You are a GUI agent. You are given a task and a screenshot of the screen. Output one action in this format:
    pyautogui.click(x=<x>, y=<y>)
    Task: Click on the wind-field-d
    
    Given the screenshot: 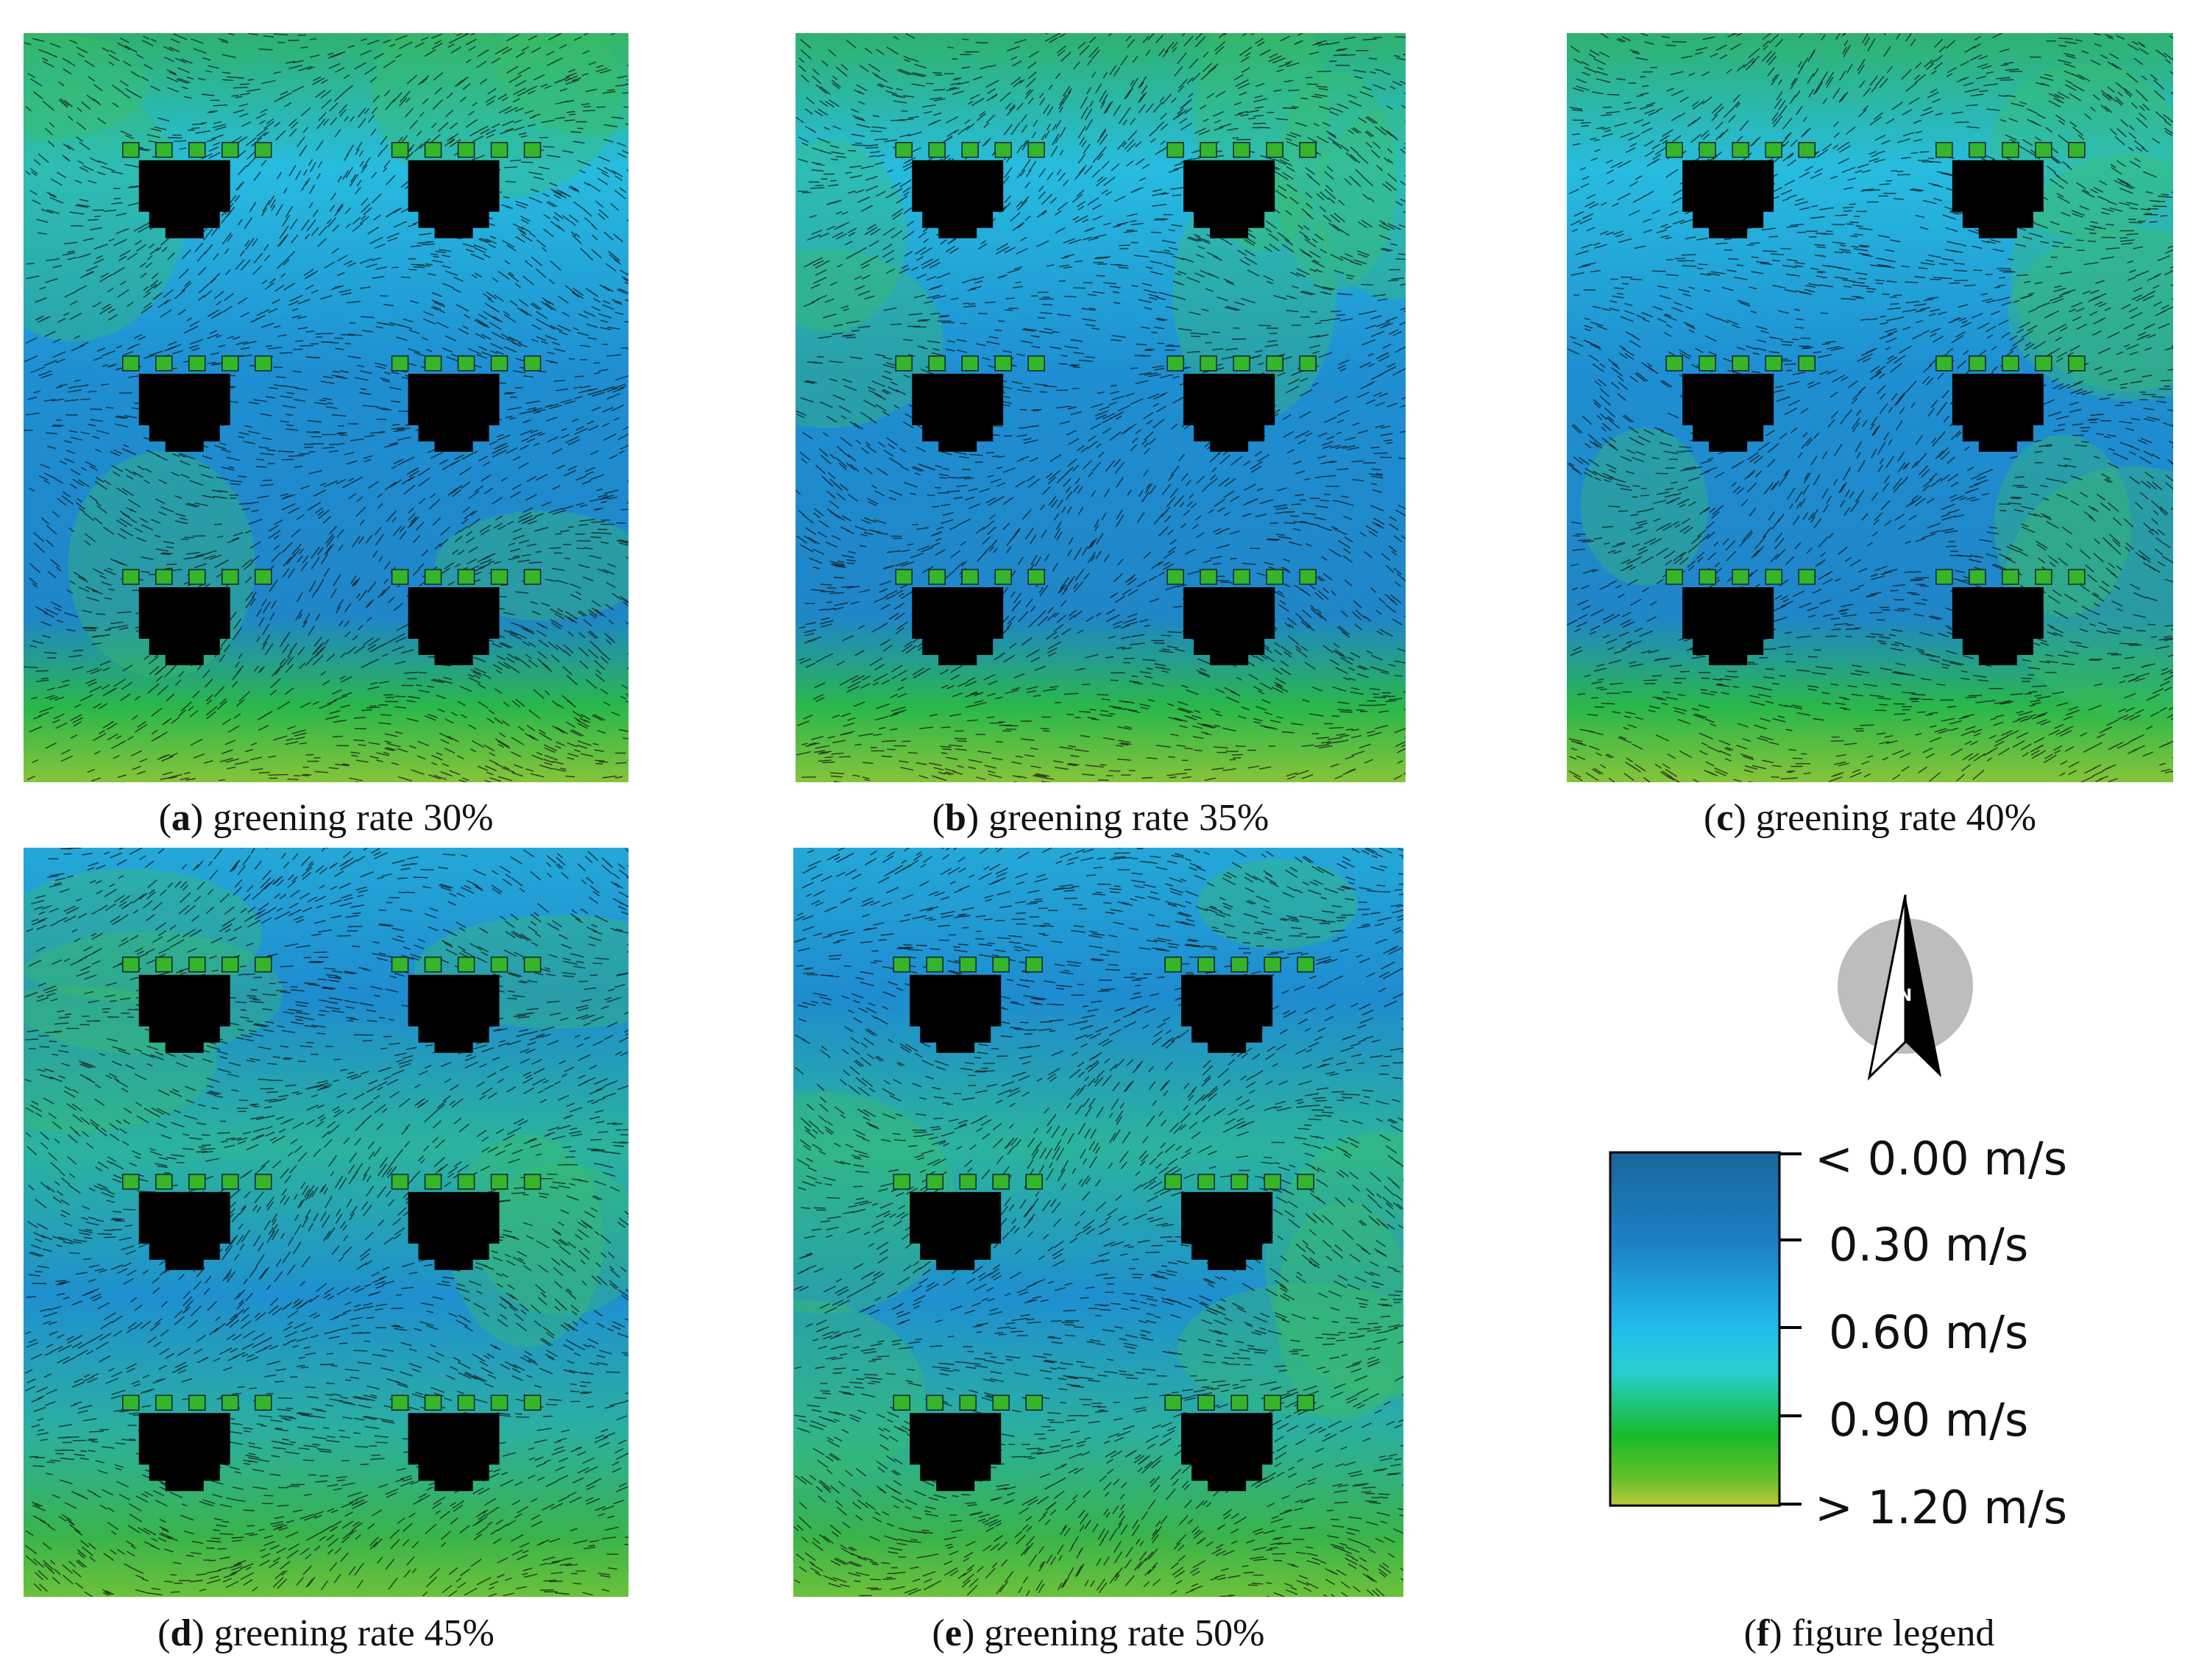 What is the action you would take?
    pyautogui.click(x=326, y=1222)
    